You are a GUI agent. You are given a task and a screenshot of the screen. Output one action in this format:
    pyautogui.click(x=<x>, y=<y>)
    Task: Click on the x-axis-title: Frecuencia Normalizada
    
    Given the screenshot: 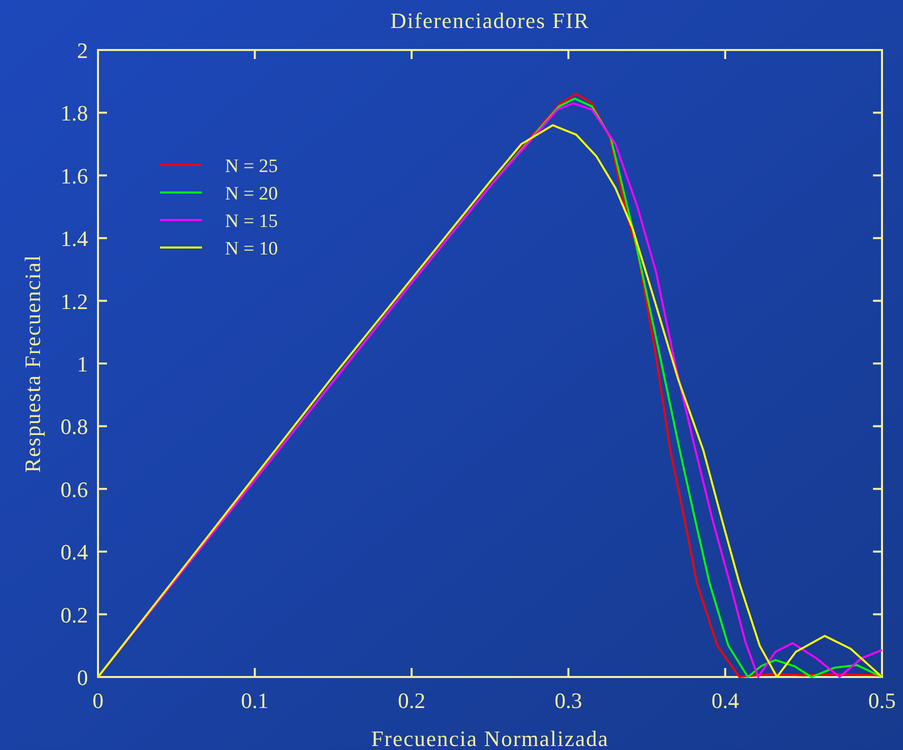 What is the action you would take?
    pyautogui.click(x=490, y=738)
    